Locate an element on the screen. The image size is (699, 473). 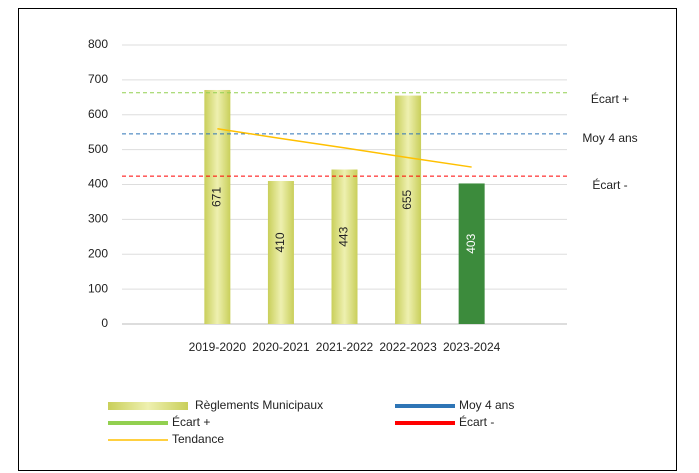
data-label: 655 is located at coordinates (407, 199).